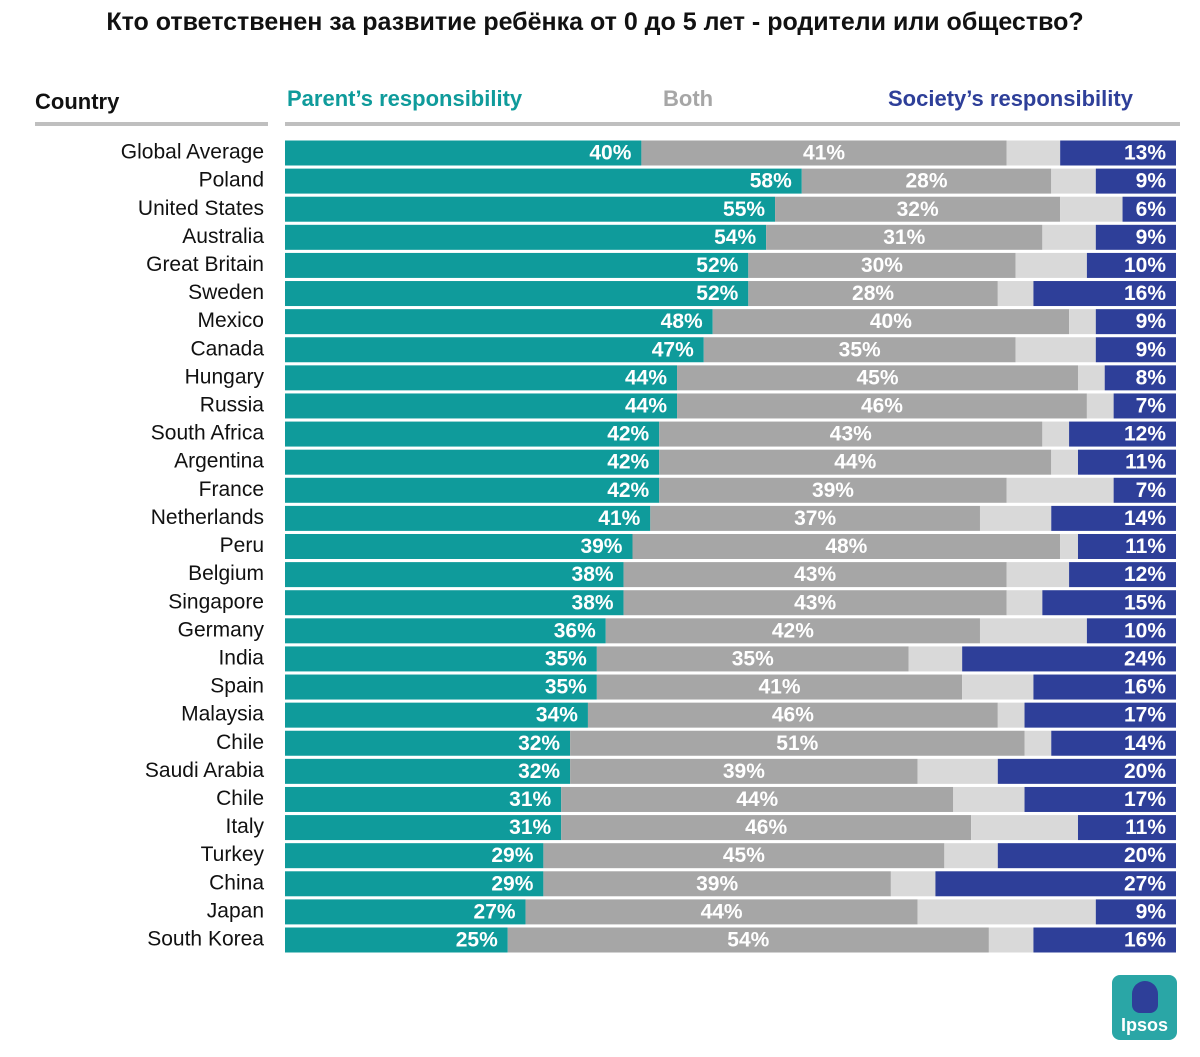  I want to click on value-label: 27%, so click(1145, 883).